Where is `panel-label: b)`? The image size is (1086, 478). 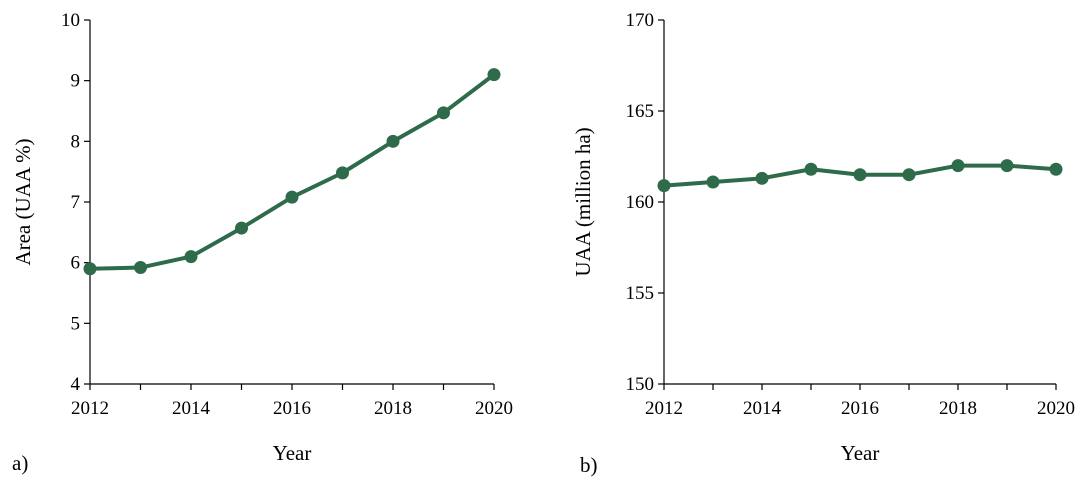
panel-label: b) is located at coordinates (589, 465).